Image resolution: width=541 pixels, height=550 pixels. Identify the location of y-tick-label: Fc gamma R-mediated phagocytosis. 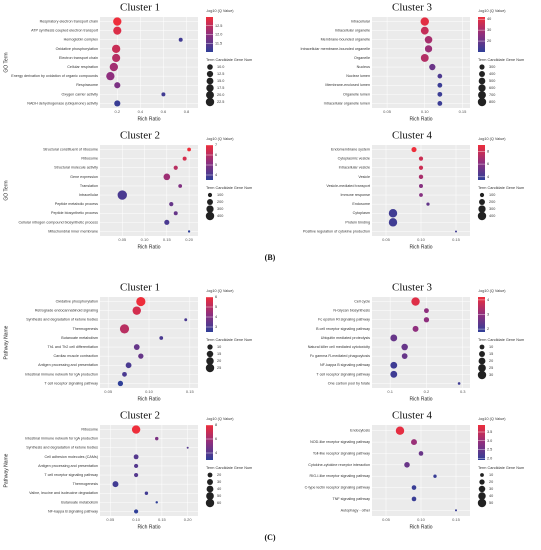
(340, 356).